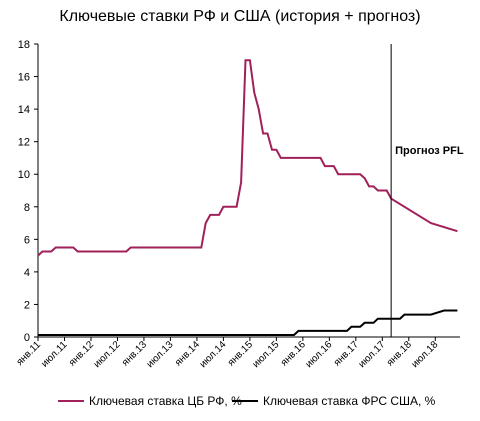  Describe the element at coordinates (213, 354) in the screenshot. I see `x-tick-label: июл.14` at that location.